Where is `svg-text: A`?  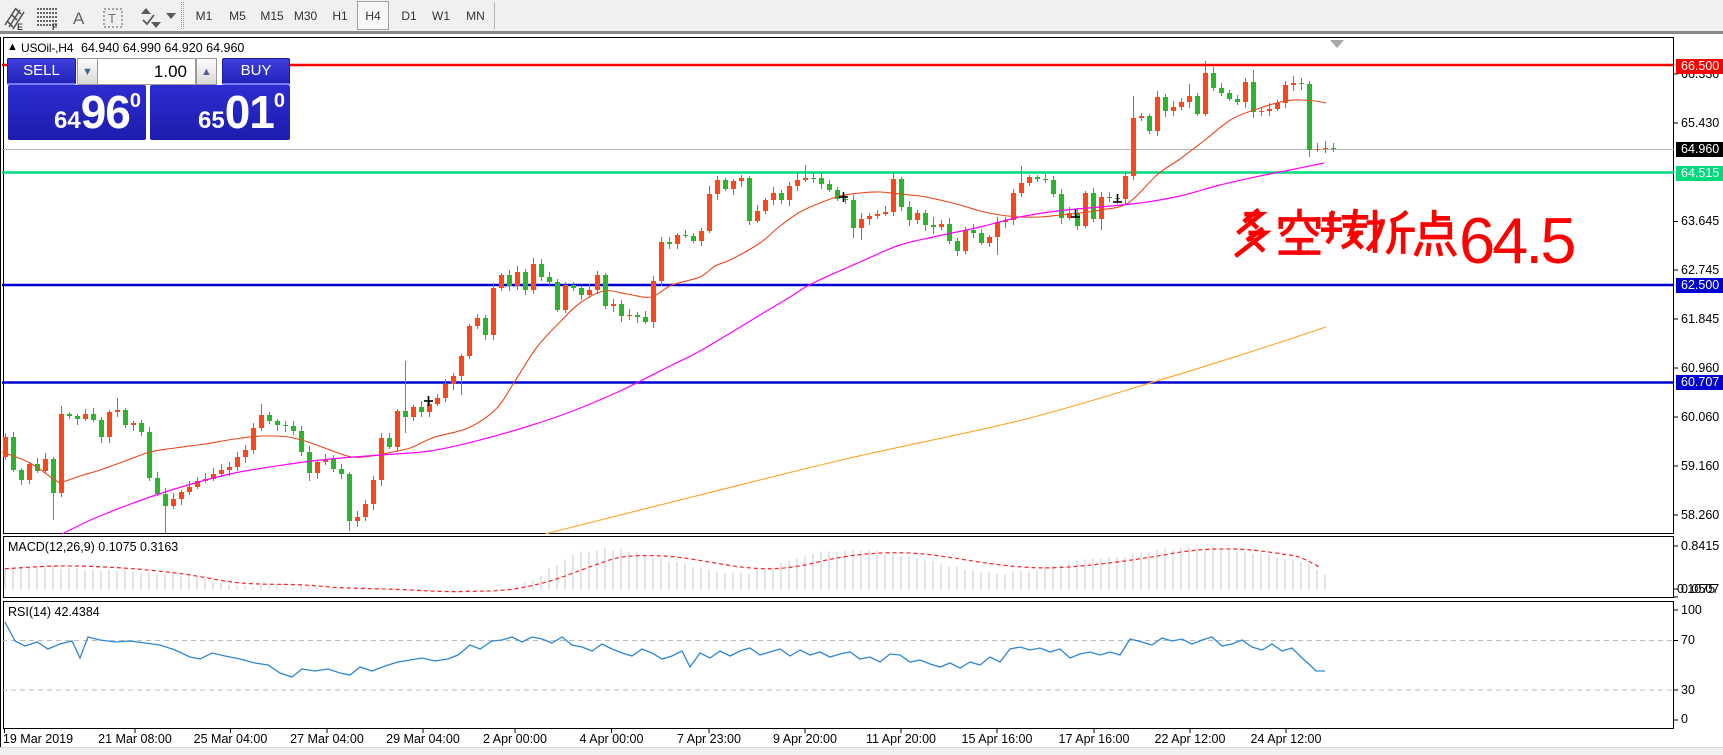 svg-text: A is located at coordinates (79, 18).